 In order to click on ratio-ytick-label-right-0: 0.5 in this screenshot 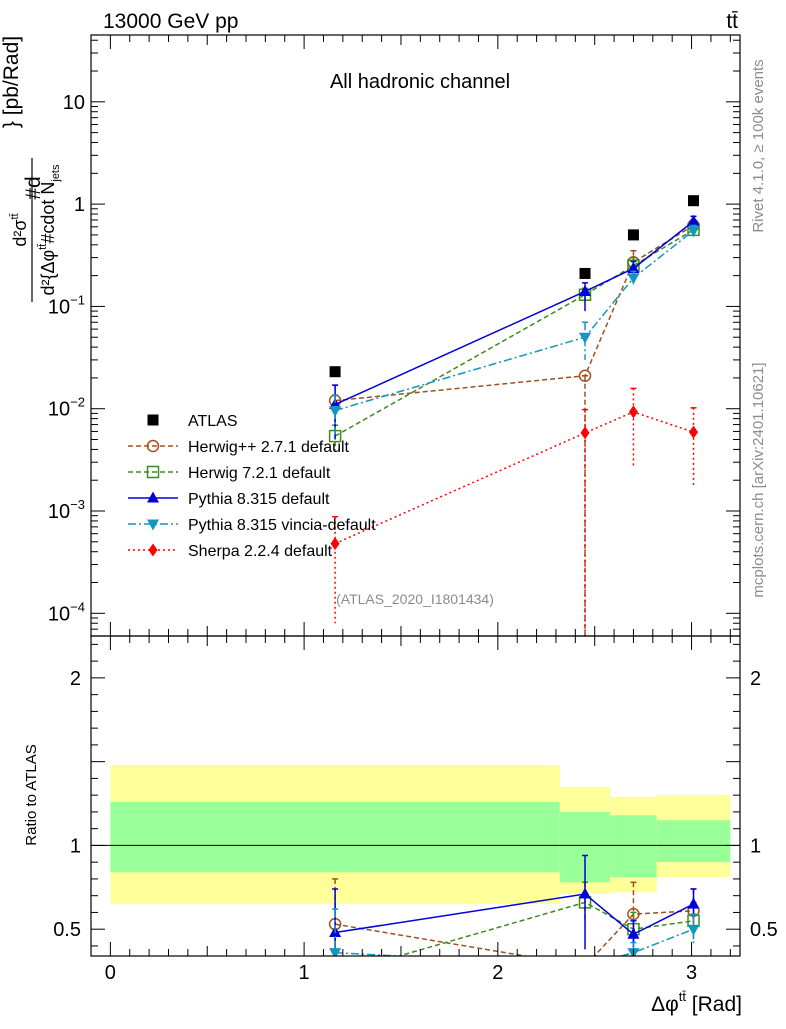, I will do `click(764, 930)`.